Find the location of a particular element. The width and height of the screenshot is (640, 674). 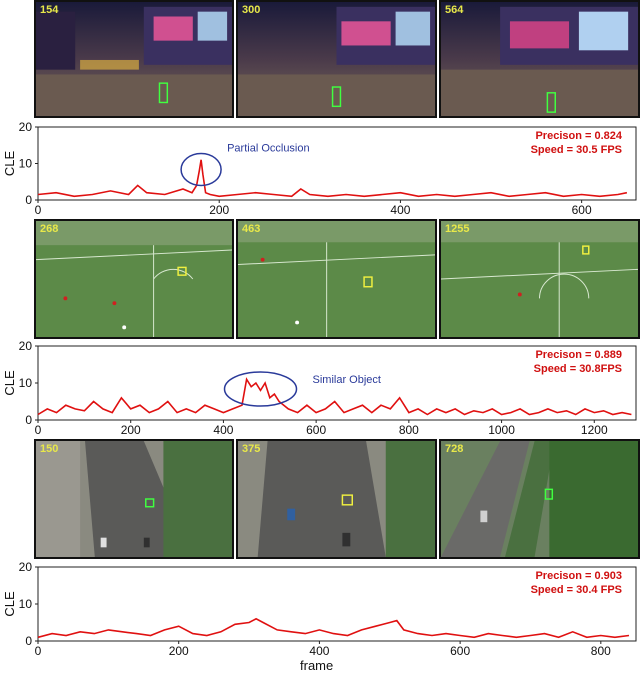

frame-number: 268 is located at coordinates (49, 229).